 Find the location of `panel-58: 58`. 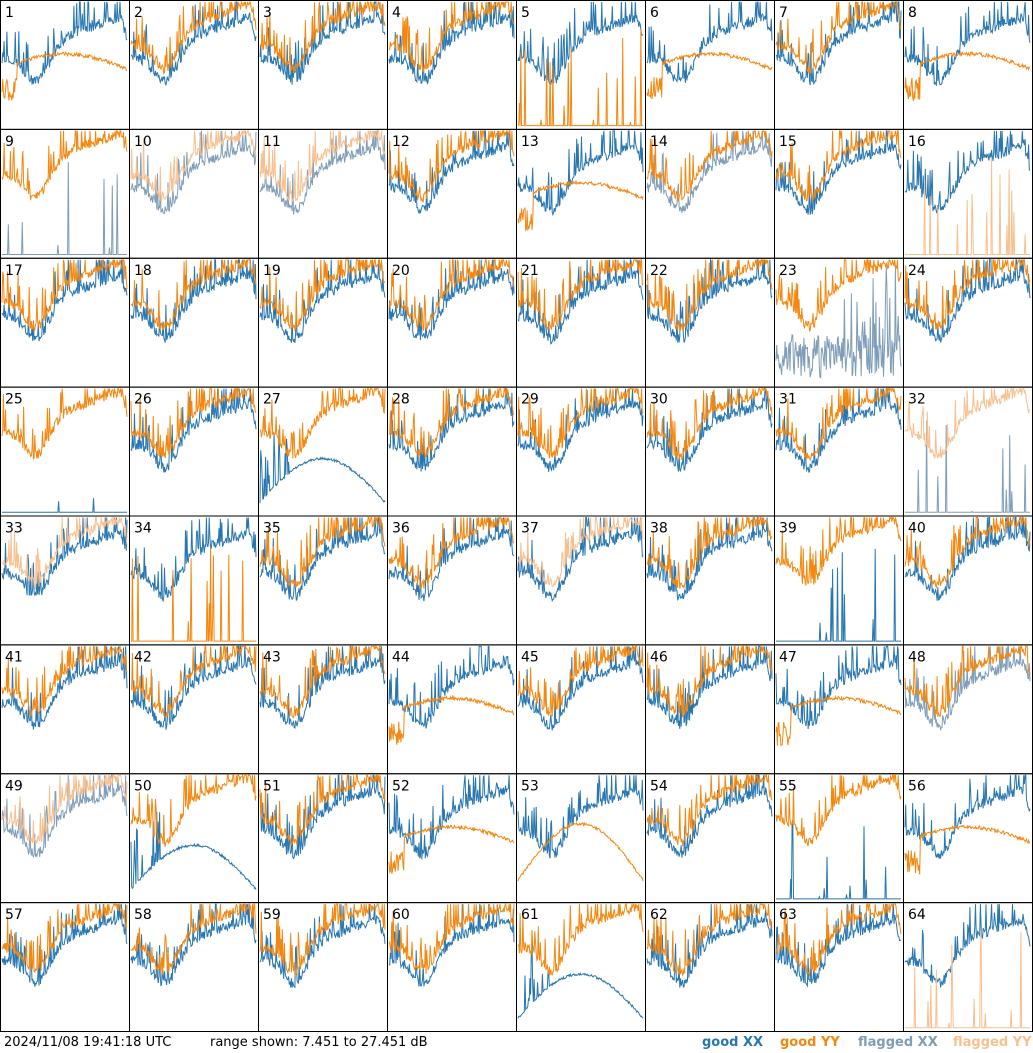

panel-58: 58 is located at coordinates (194, 967).